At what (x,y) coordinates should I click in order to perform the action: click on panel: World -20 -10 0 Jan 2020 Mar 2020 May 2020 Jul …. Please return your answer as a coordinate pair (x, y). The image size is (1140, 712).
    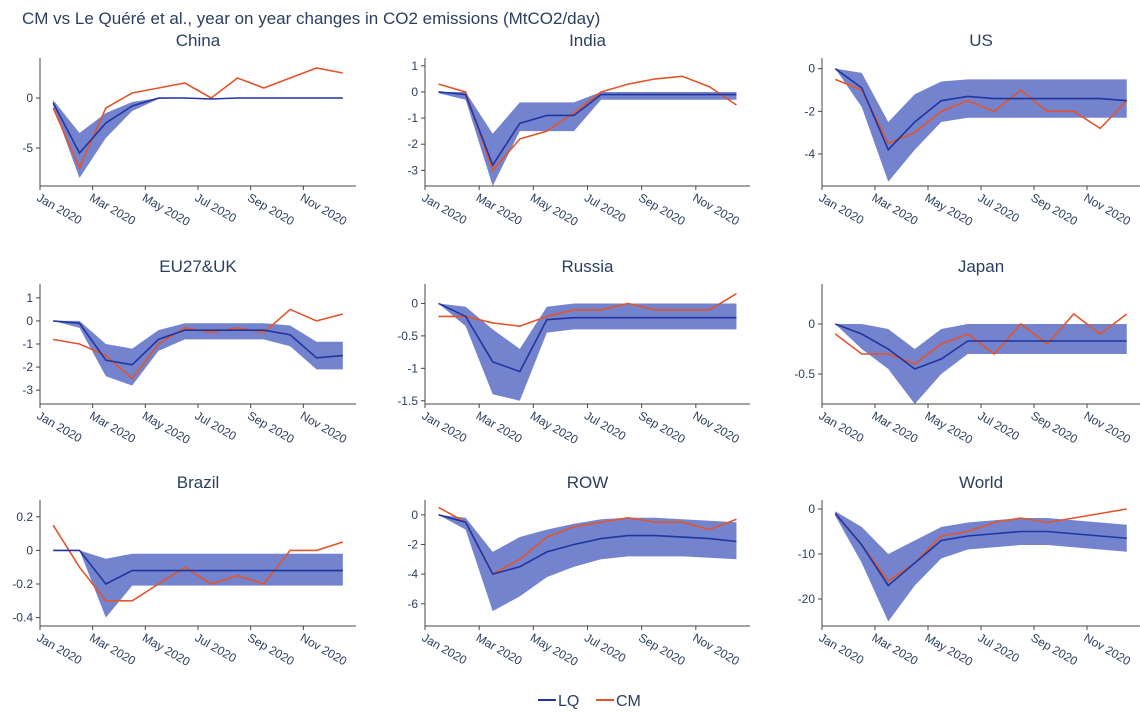
    Looking at the image, I should click on (969, 571).